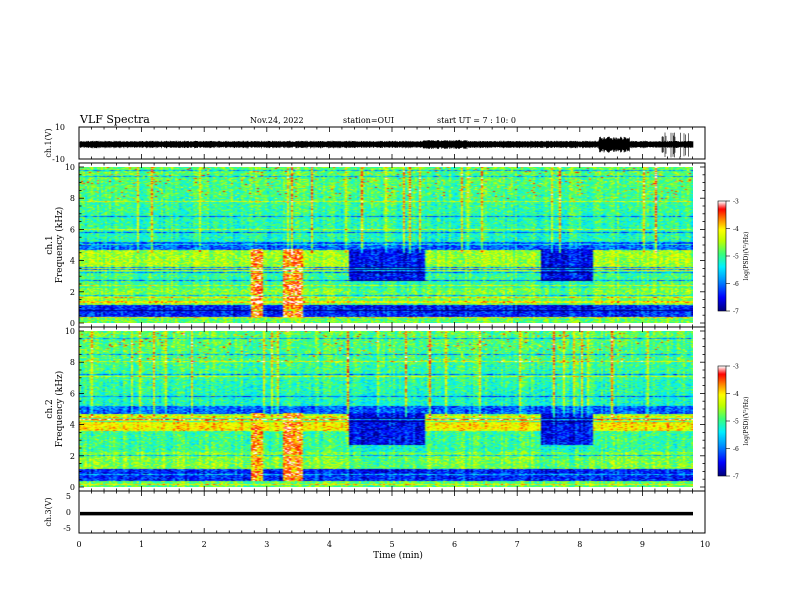 The width and height of the screenshot is (792, 612). I want to click on ch1-ytick-label: -10, so click(58, 159).